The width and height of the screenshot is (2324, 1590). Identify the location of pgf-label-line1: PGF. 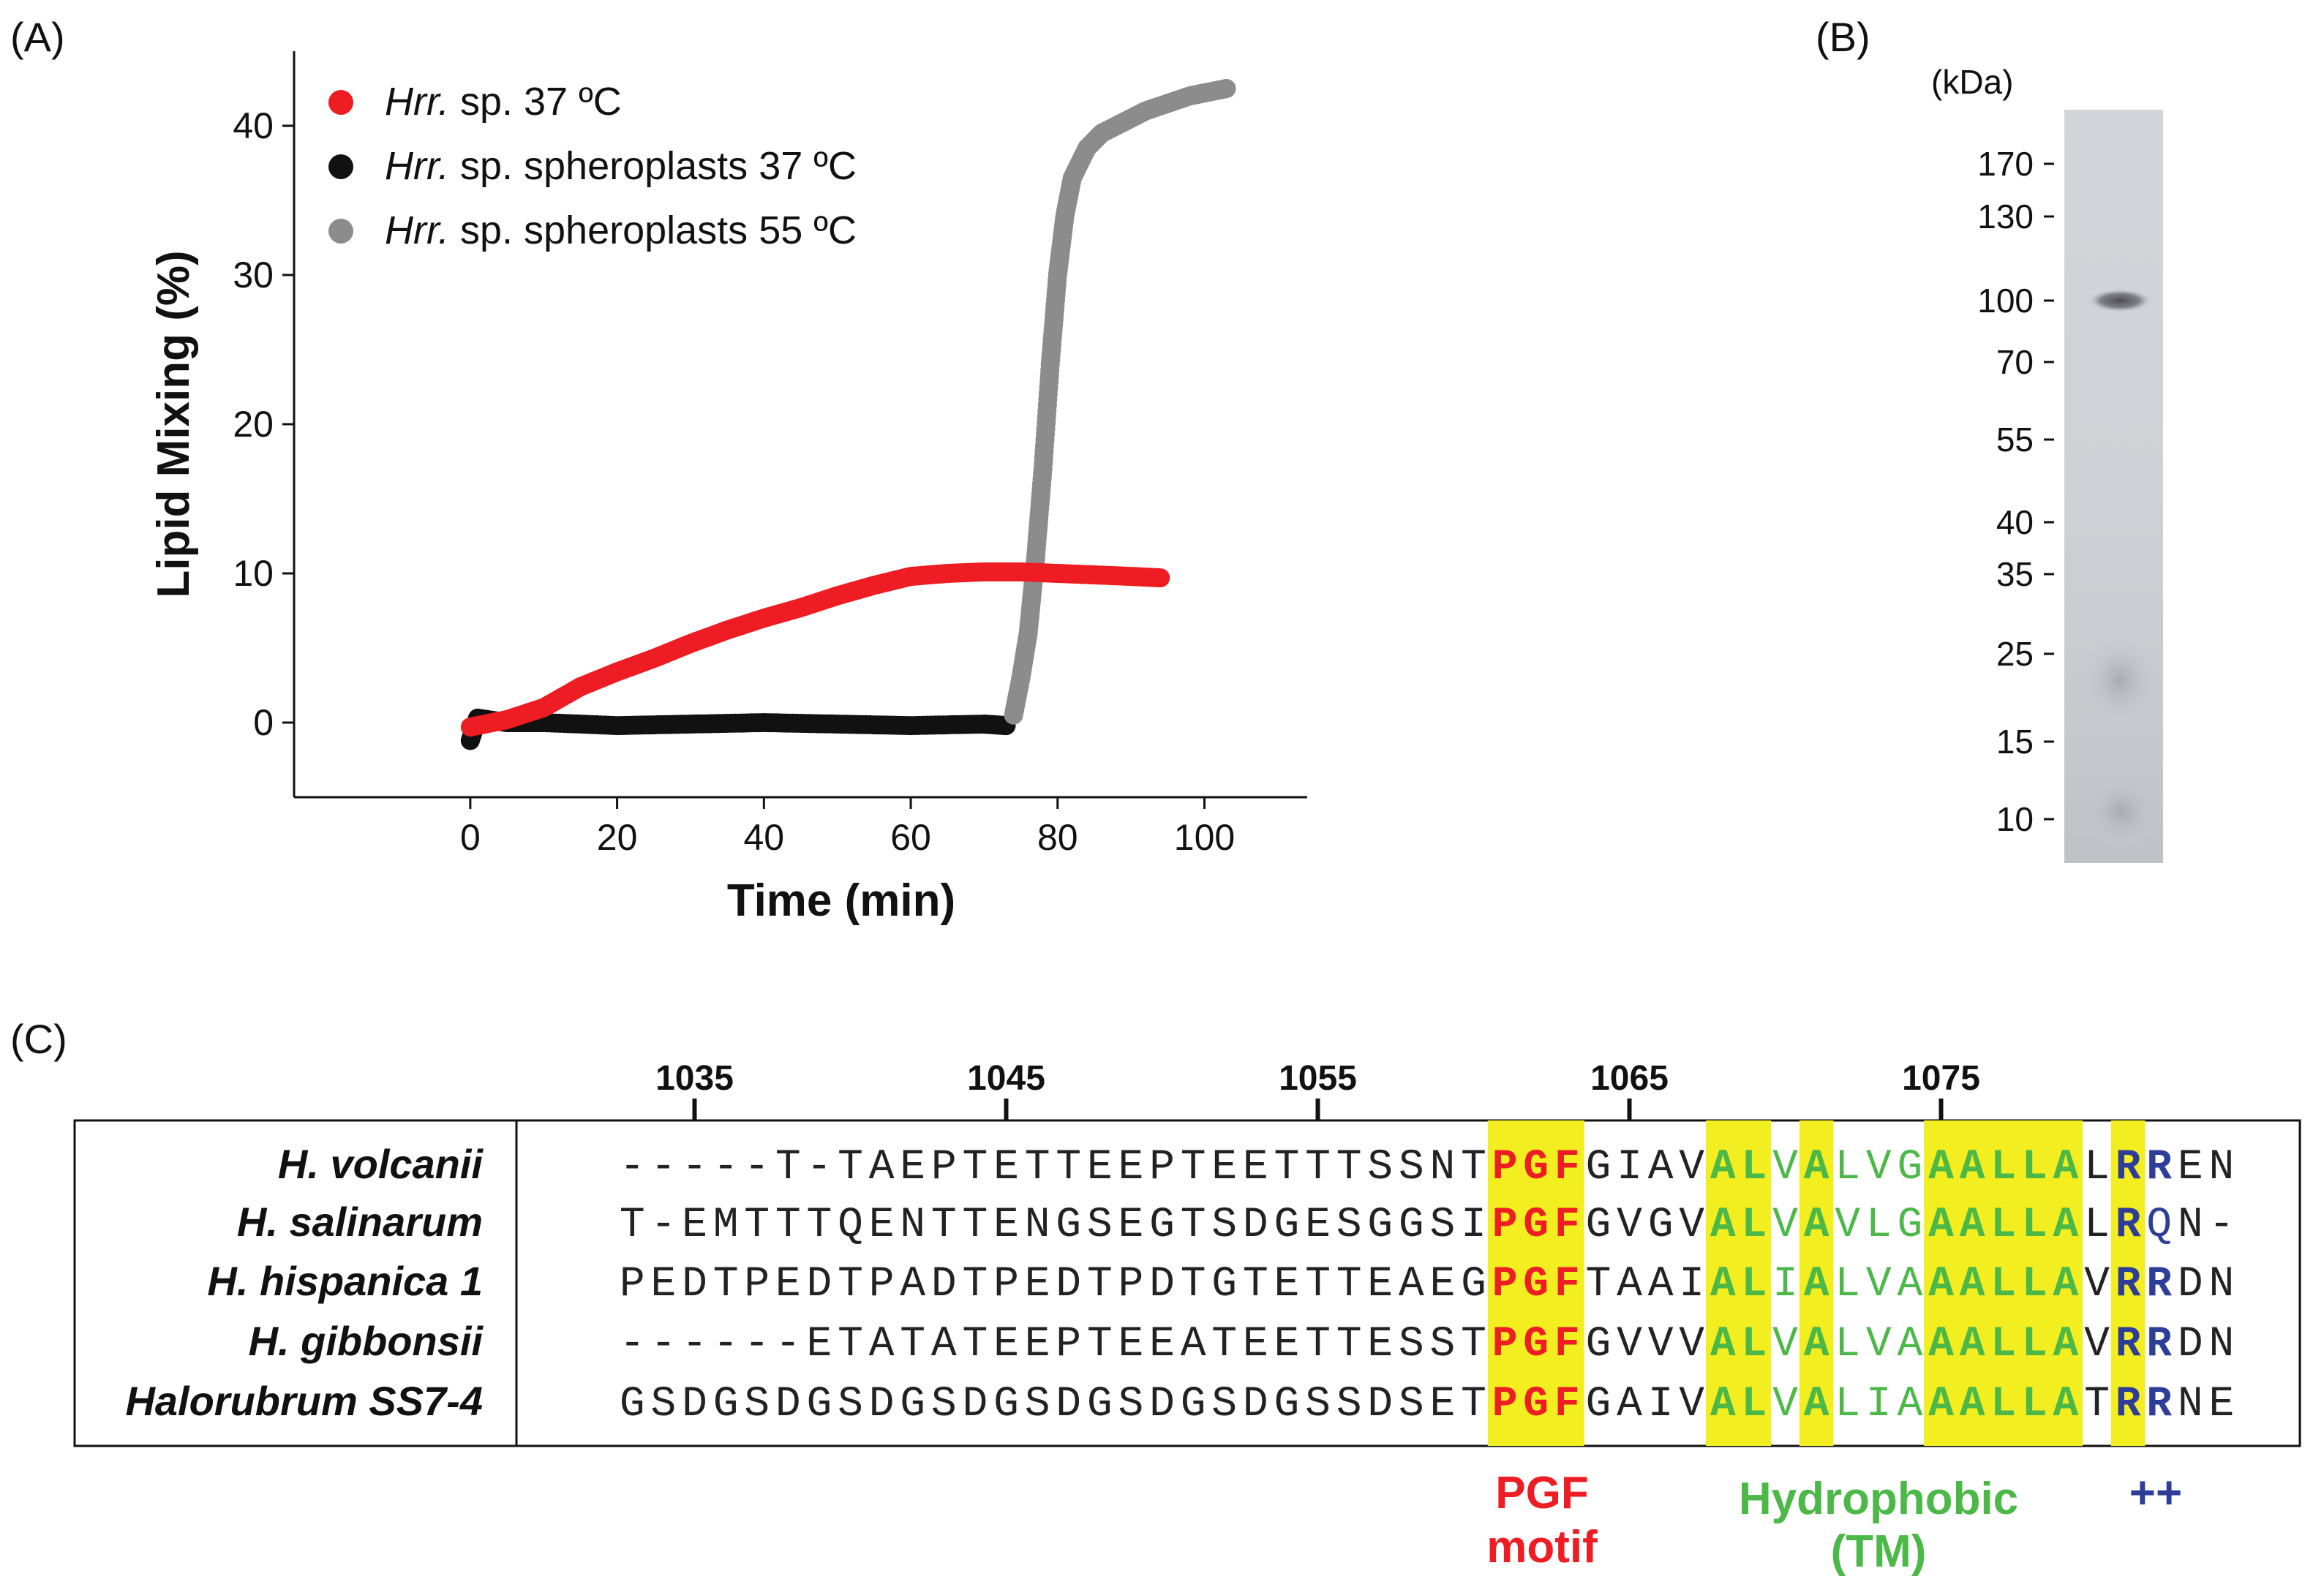
(1541, 1493).